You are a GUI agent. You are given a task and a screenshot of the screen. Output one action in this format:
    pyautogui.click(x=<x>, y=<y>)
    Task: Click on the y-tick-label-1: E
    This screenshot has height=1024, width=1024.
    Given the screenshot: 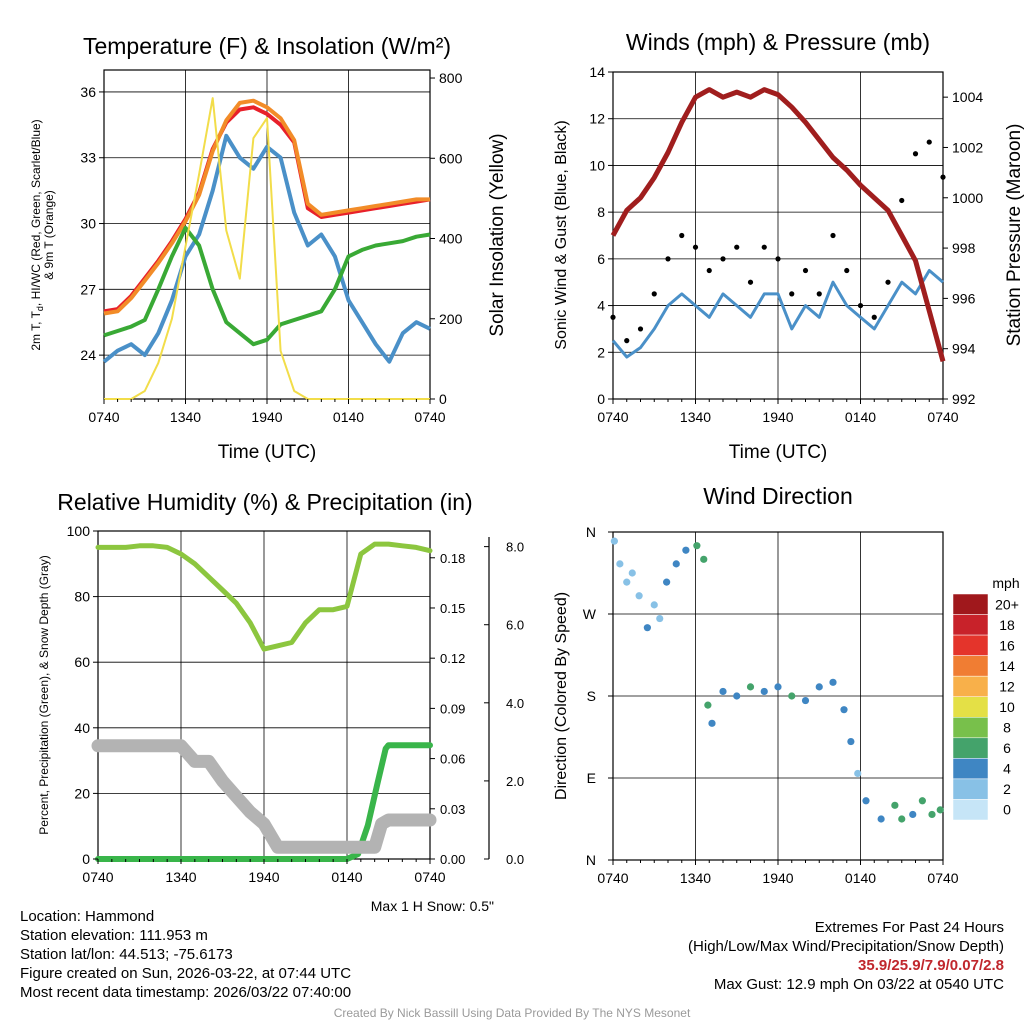 What is the action you would take?
    pyautogui.click(x=591, y=778)
    